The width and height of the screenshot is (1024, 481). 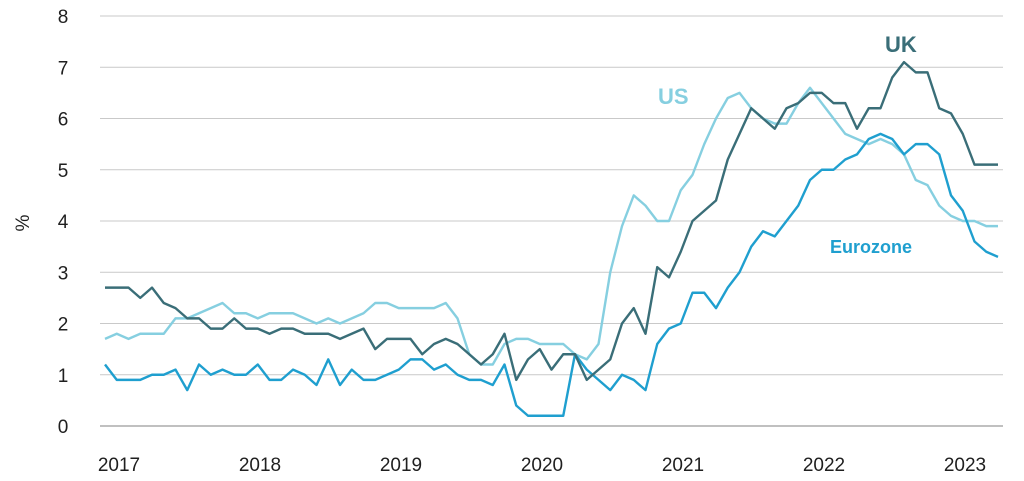 I want to click on y-axis-ticks: 0 1 2 3 4 5 6 7 8, so click(x=63, y=222).